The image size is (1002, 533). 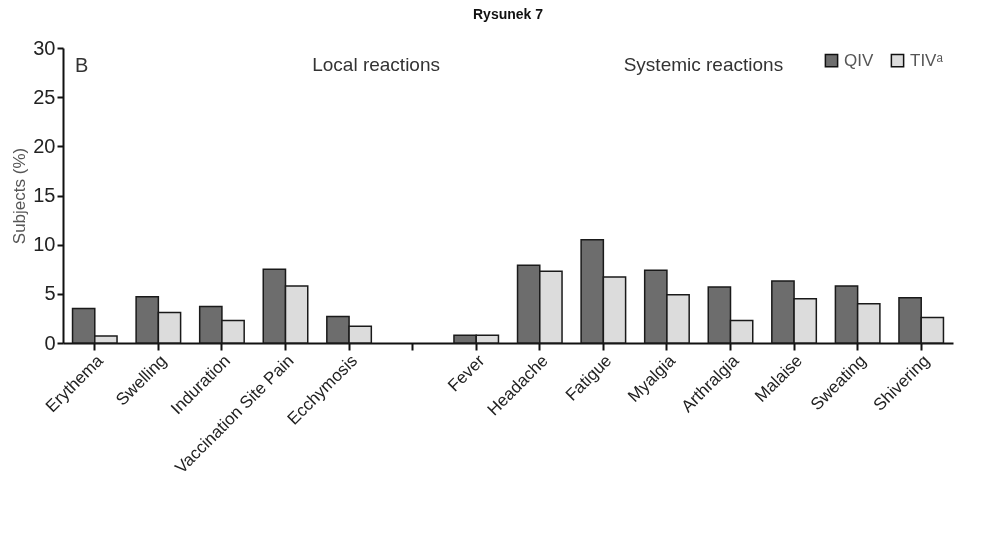 I want to click on annotation: Systemic reactions, so click(x=703, y=64).